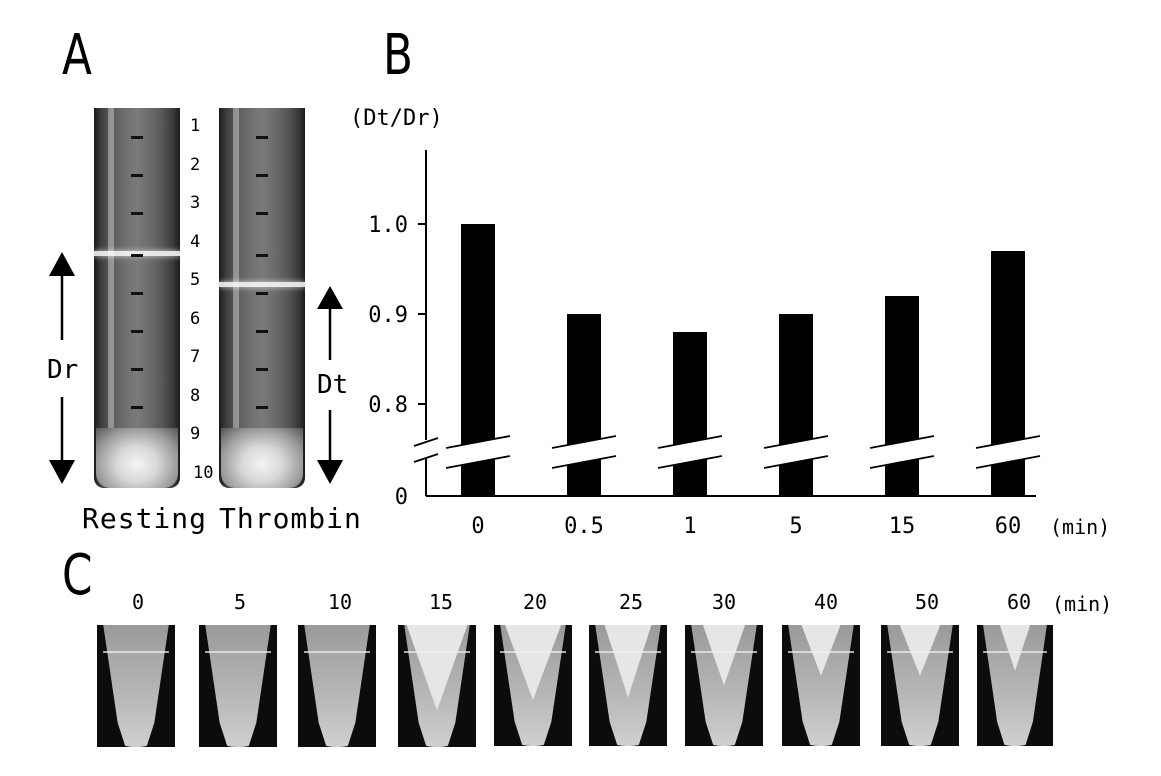 The height and width of the screenshot is (776, 1161). What do you see at coordinates (426, 450) in the screenshot?
I see `y-axis-break` at bounding box center [426, 450].